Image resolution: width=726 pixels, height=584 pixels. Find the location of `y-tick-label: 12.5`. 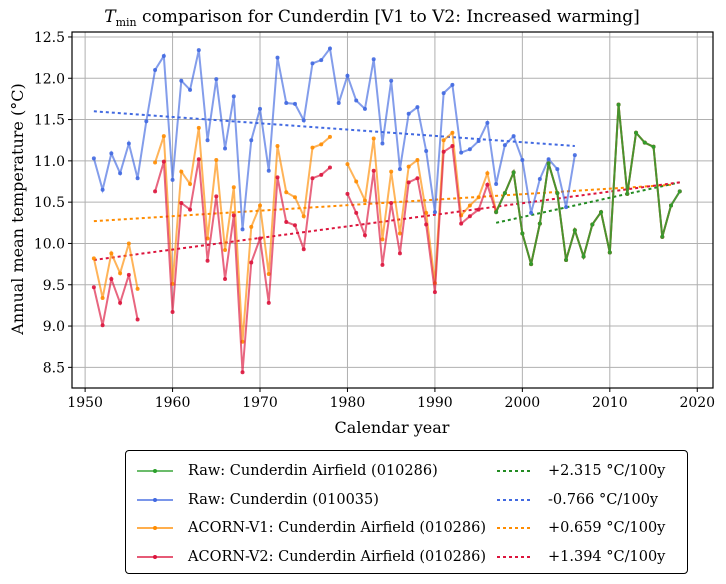

y-tick-label: 12.5 is located at coordinates (49, 38).